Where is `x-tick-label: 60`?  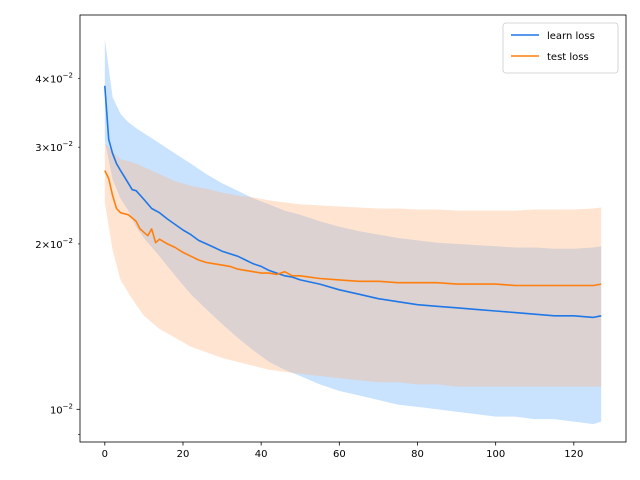 x-tick-label: 60 is located at coordinates (339, 454).